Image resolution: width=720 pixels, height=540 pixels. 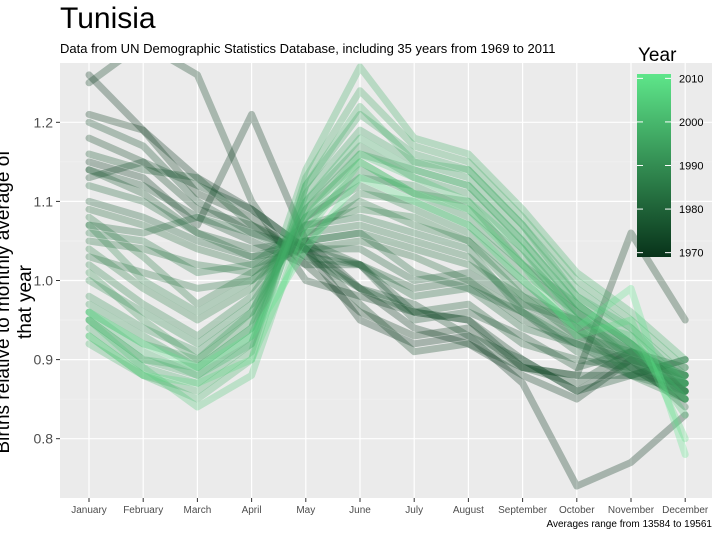 I want to click on chart-caption: Averages range from 13584 to 19561, so click(x=629, y=524).